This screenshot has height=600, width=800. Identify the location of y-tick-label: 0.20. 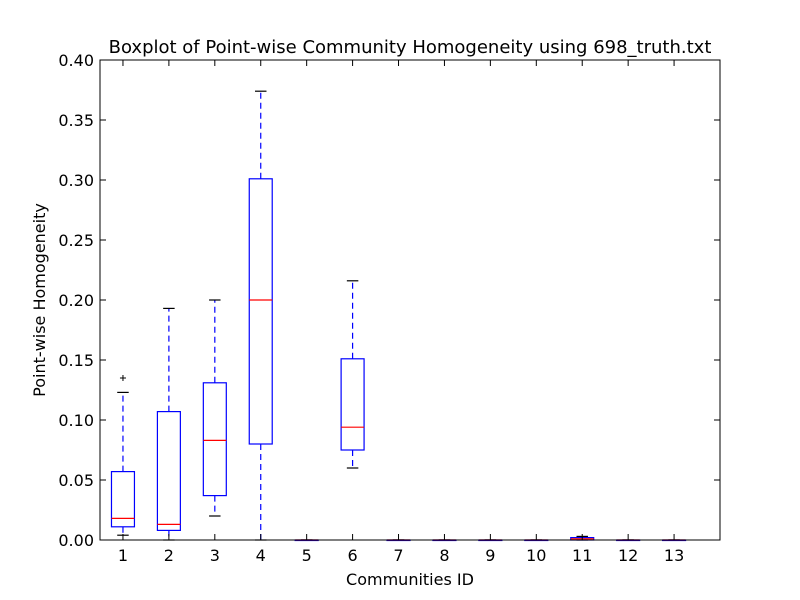
(76, 300).